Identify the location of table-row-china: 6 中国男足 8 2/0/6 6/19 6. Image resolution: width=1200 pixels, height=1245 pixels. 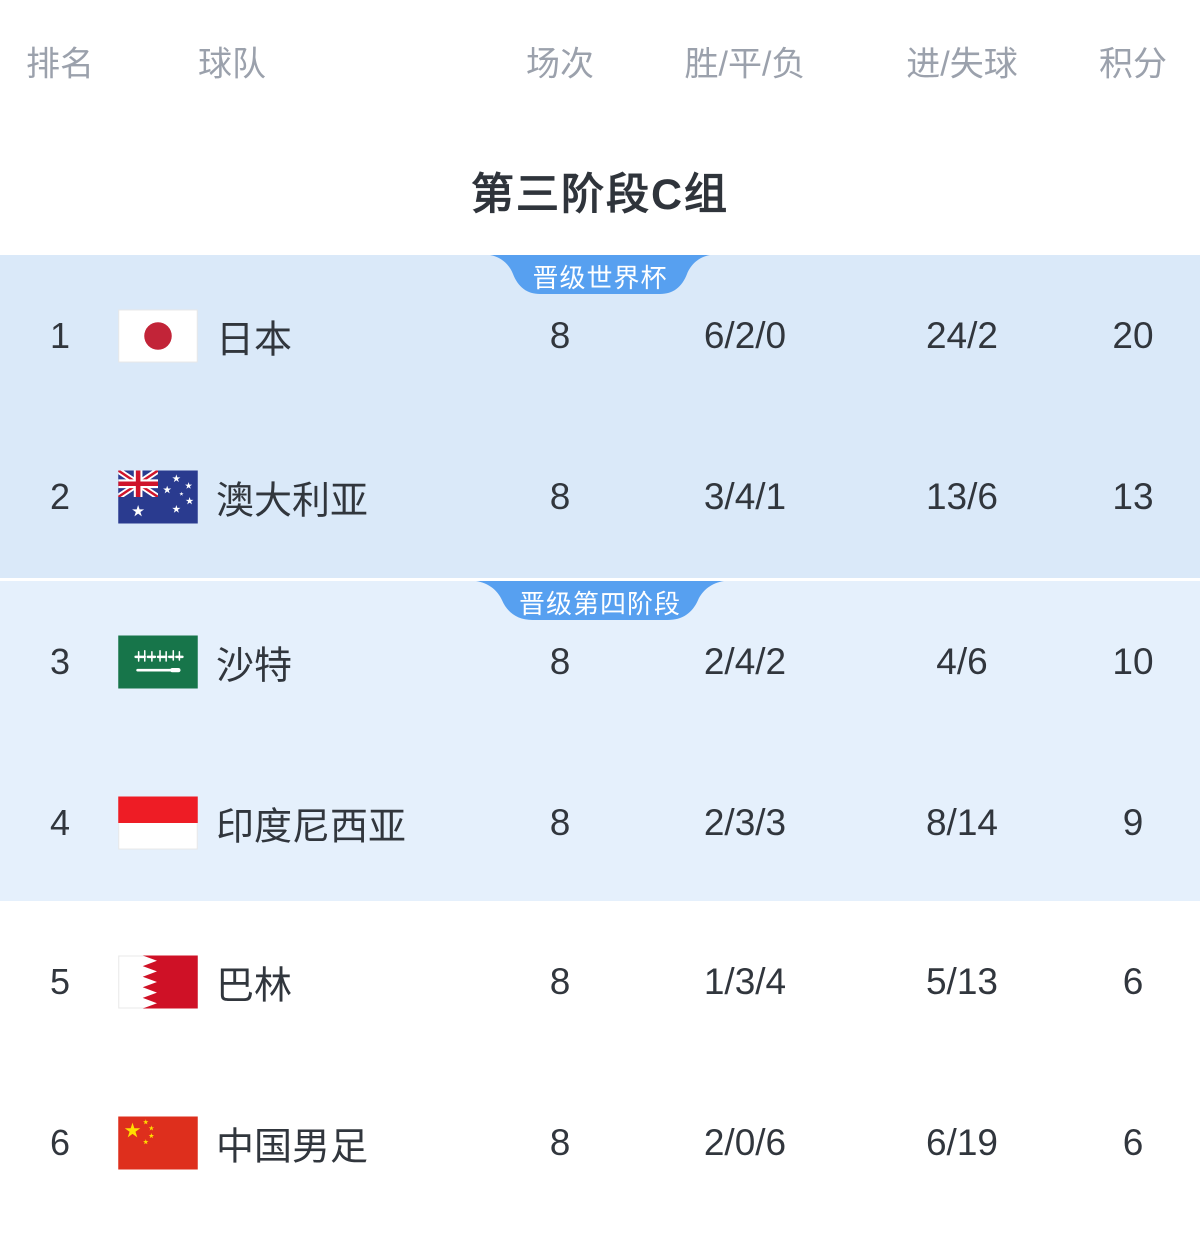
(600, 1143).